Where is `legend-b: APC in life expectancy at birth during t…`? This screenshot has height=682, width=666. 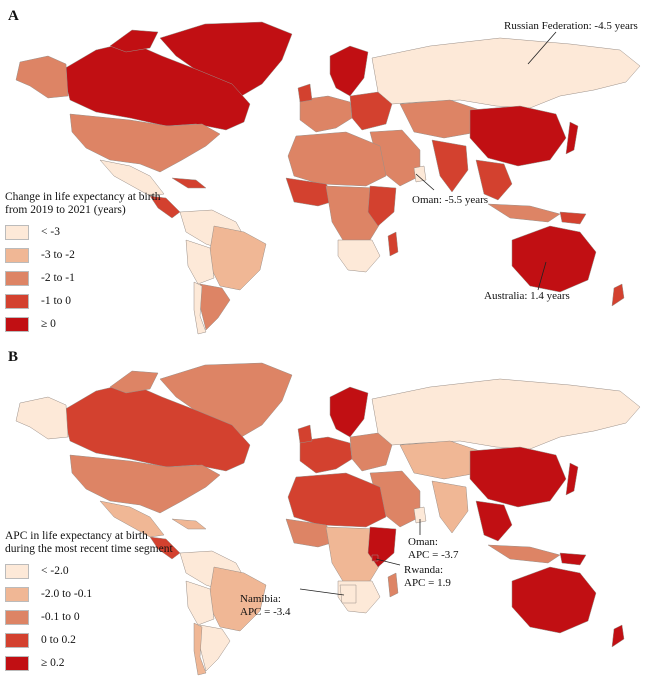 legend-b: APC in life expectancy at birth during t… is located at coordinates (89, 602).